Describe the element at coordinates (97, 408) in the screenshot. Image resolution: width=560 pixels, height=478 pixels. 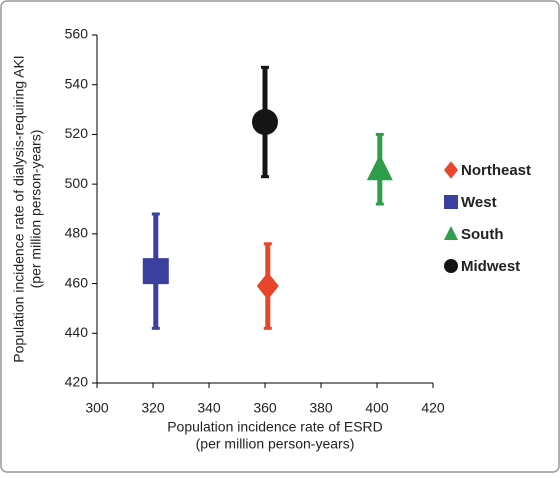
I see `x-tick-label: 300` at that location.